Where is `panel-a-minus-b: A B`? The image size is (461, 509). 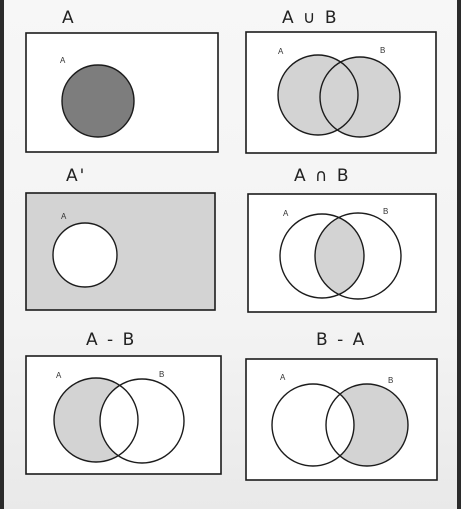 panel-a-minus-b: A B is located at coordinates (123, 415).